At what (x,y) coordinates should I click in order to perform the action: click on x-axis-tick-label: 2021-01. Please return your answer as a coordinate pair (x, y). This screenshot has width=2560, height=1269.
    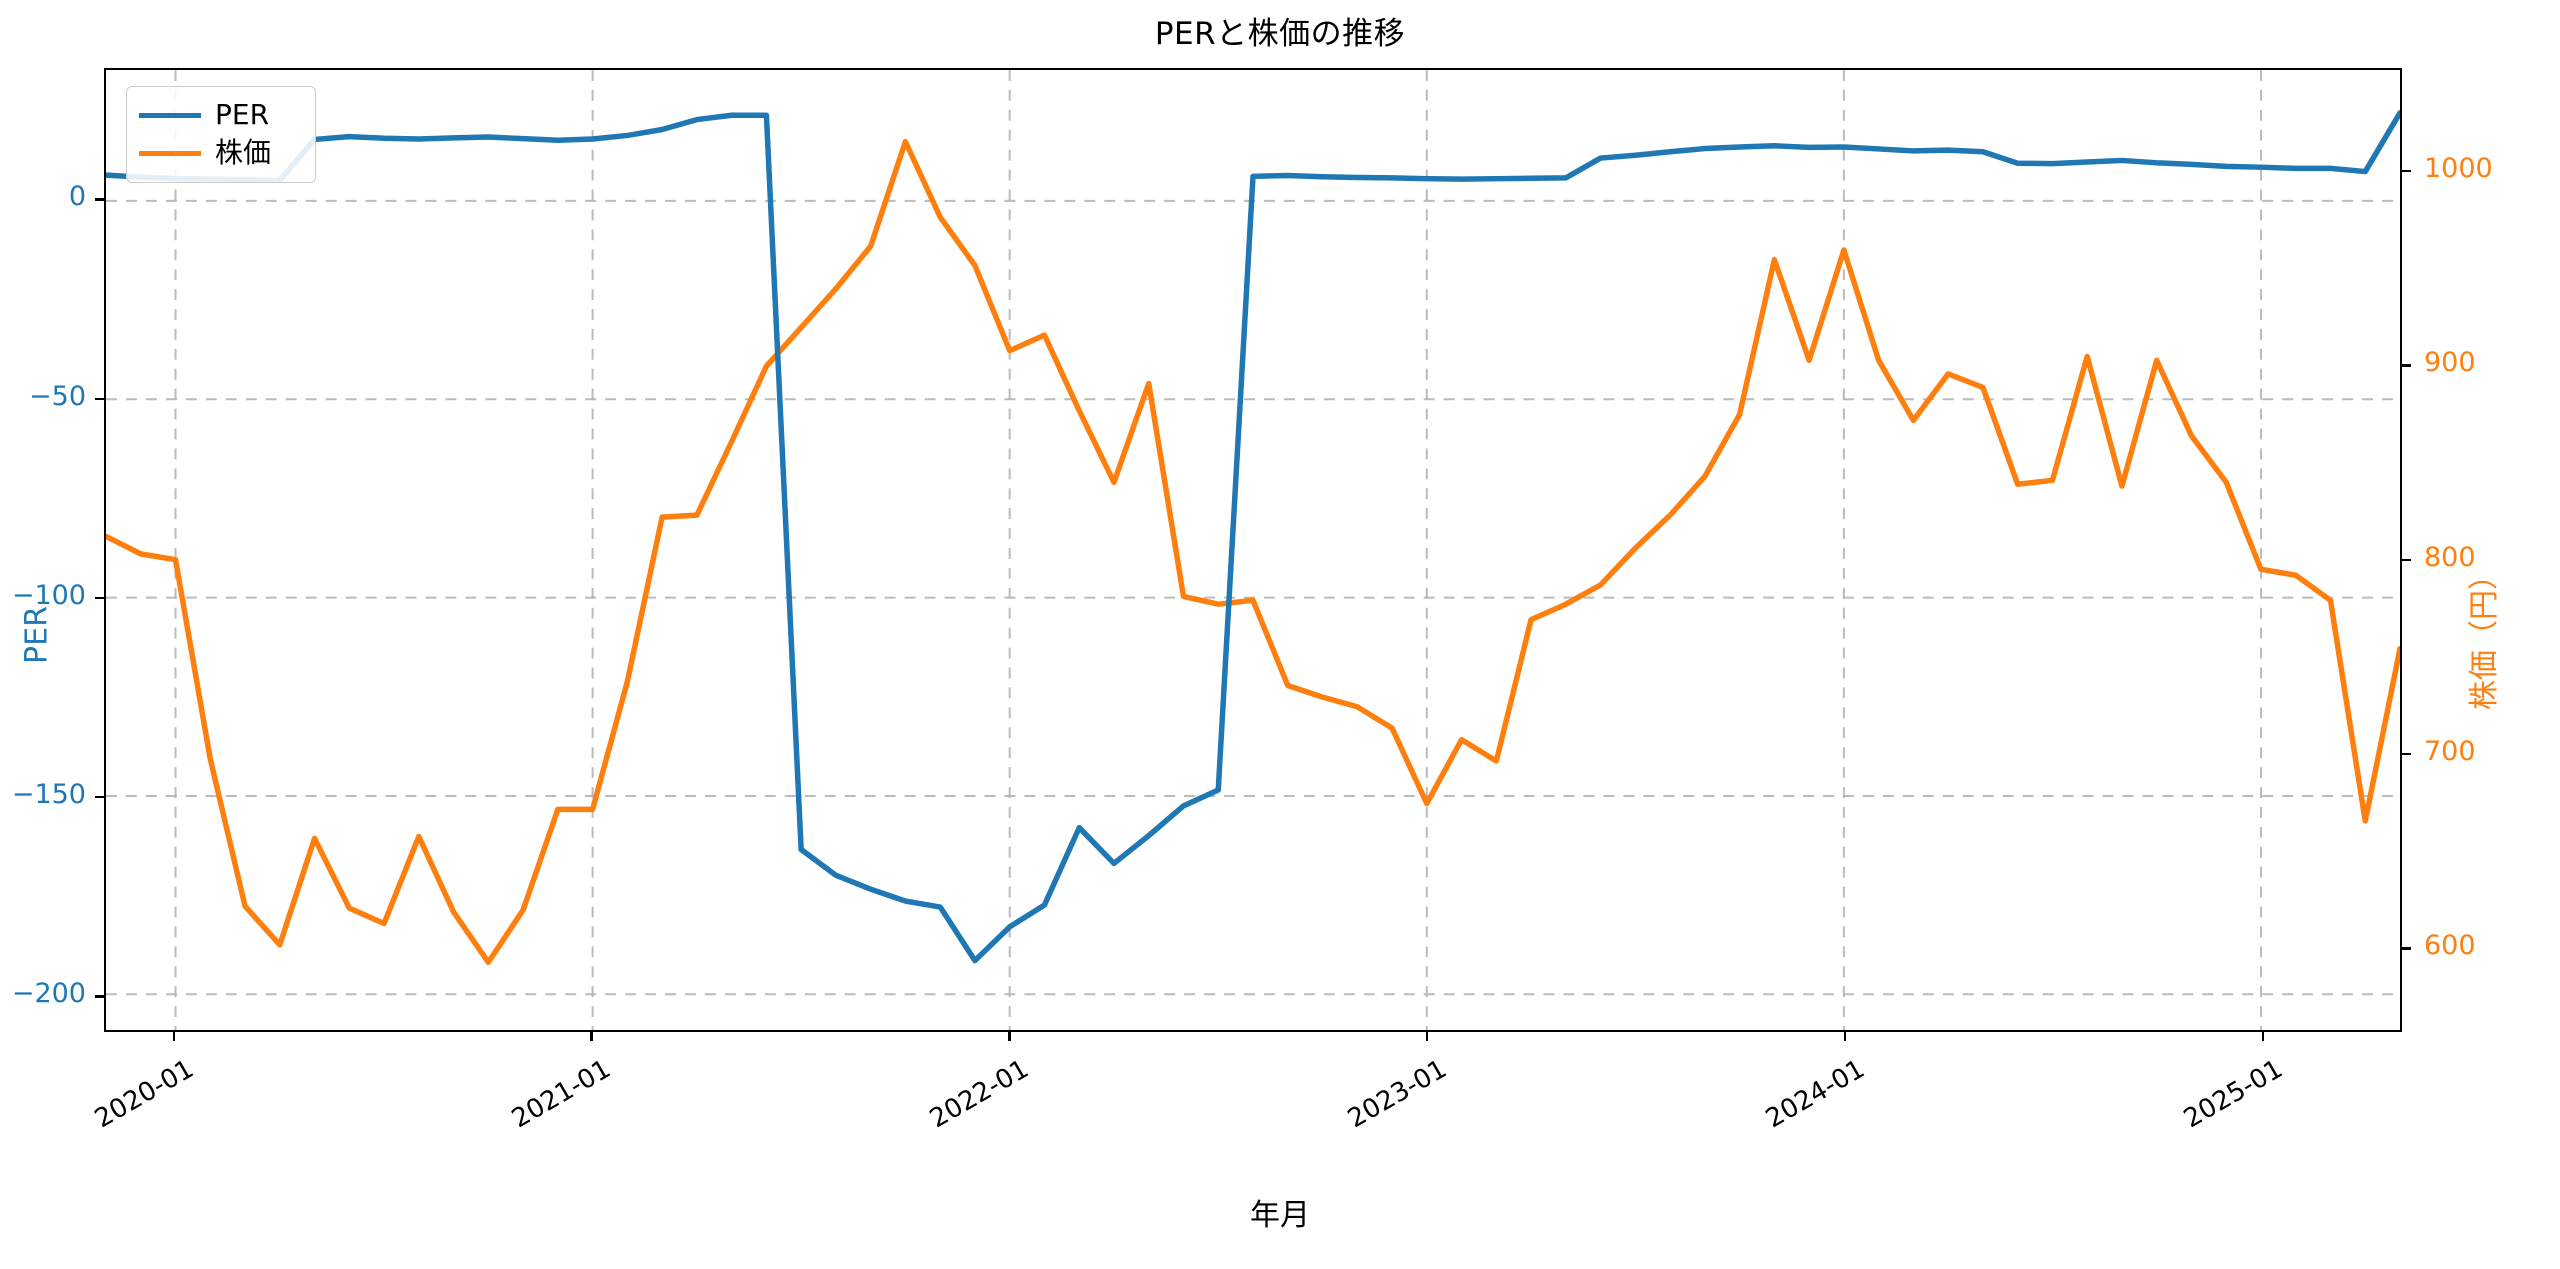
    Looking at the image, I should click on (562, 1094).